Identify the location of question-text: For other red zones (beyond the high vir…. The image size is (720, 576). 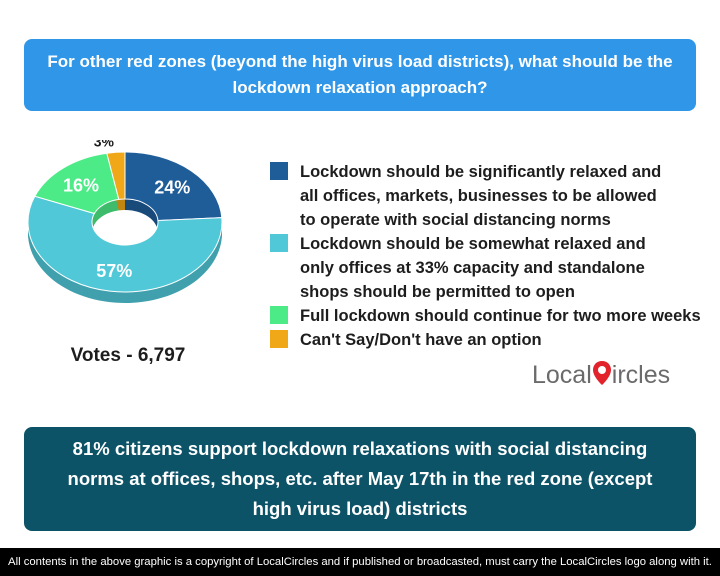
(360, 74).